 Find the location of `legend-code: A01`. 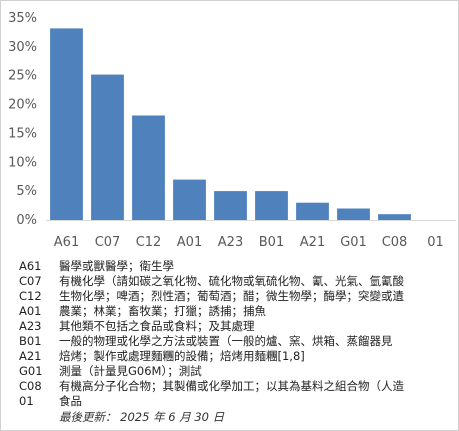

legend-code: A01 is located at coordinates (30, 311).